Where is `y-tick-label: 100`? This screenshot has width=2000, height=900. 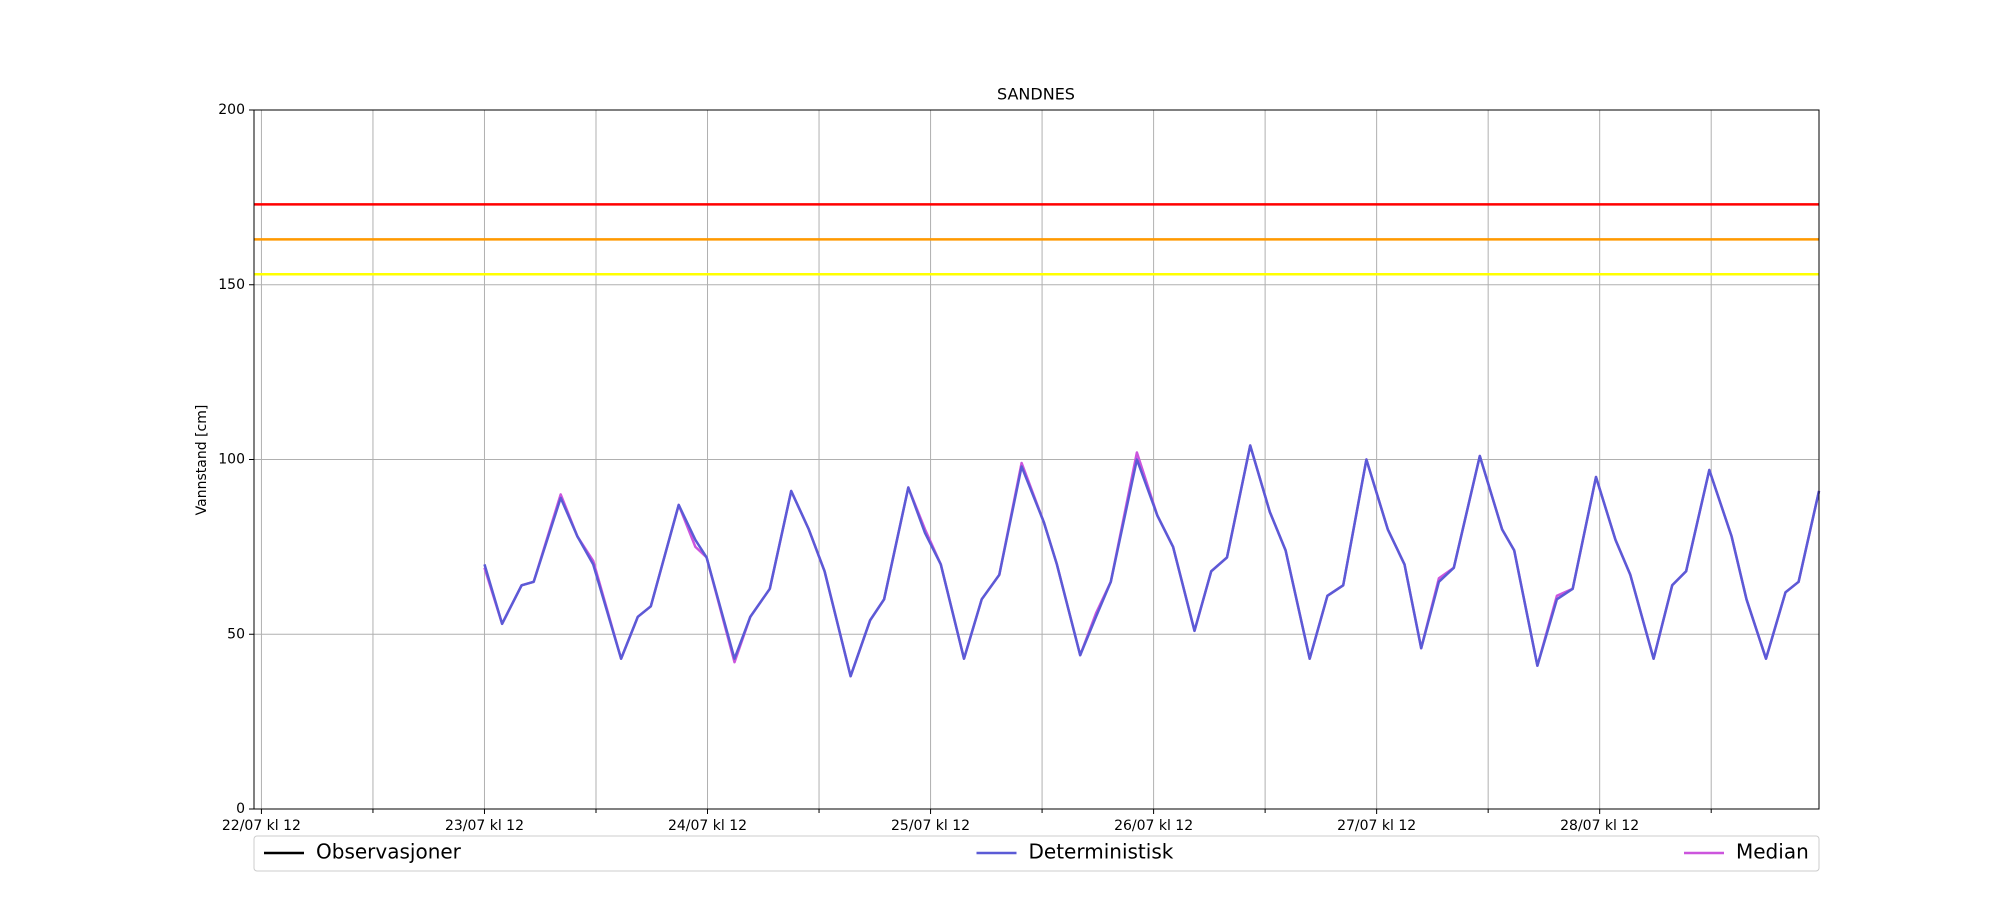 y-tick-label: 100 is located at coordinates (231, 460).